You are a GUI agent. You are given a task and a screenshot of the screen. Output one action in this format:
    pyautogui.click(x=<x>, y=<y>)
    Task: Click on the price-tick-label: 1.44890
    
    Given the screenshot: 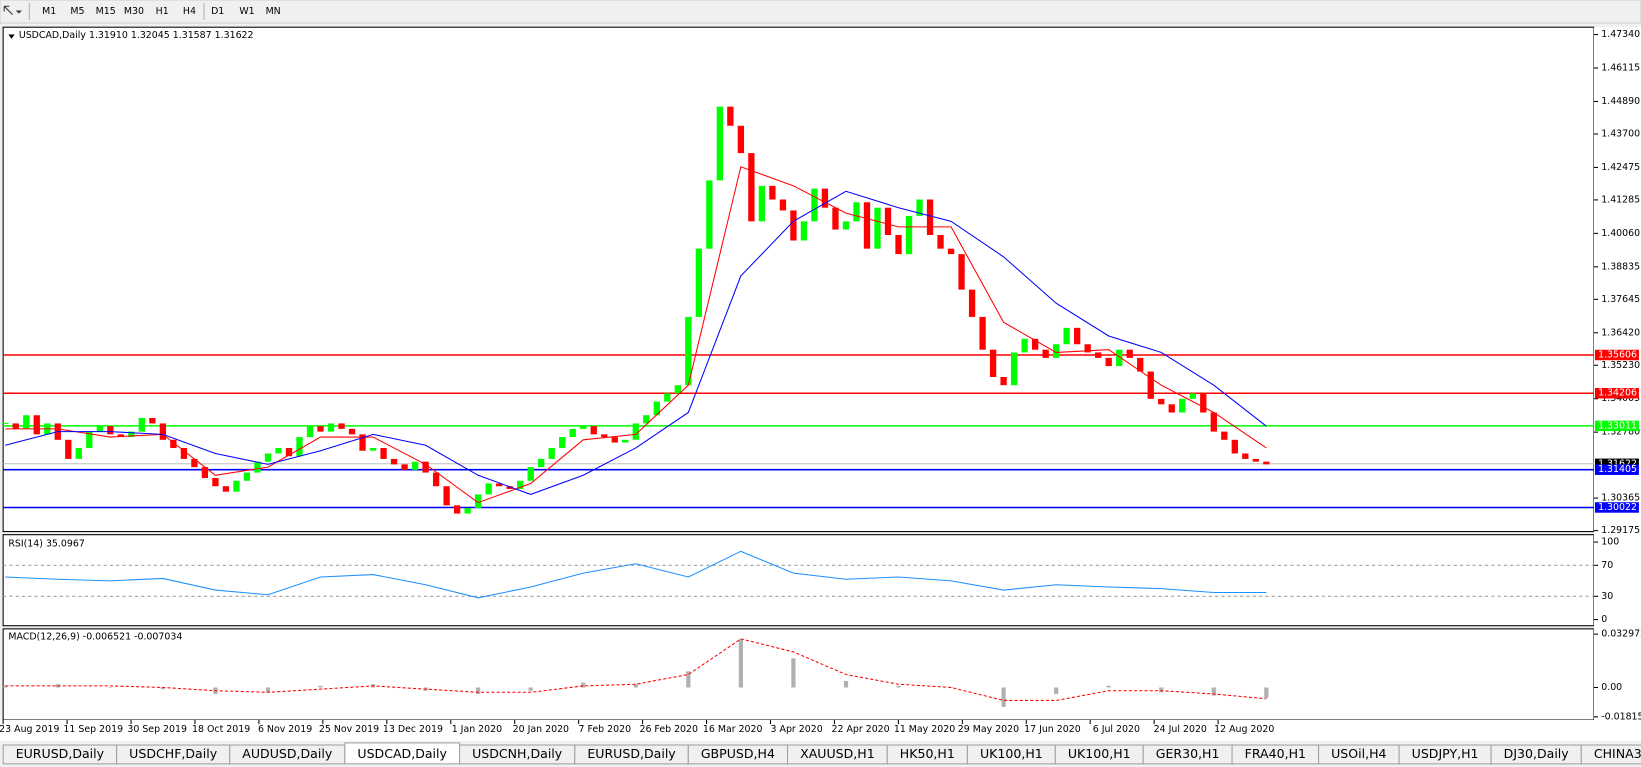 What is the action you would take?
    pyautogui.click(x=1620, y=101)
    